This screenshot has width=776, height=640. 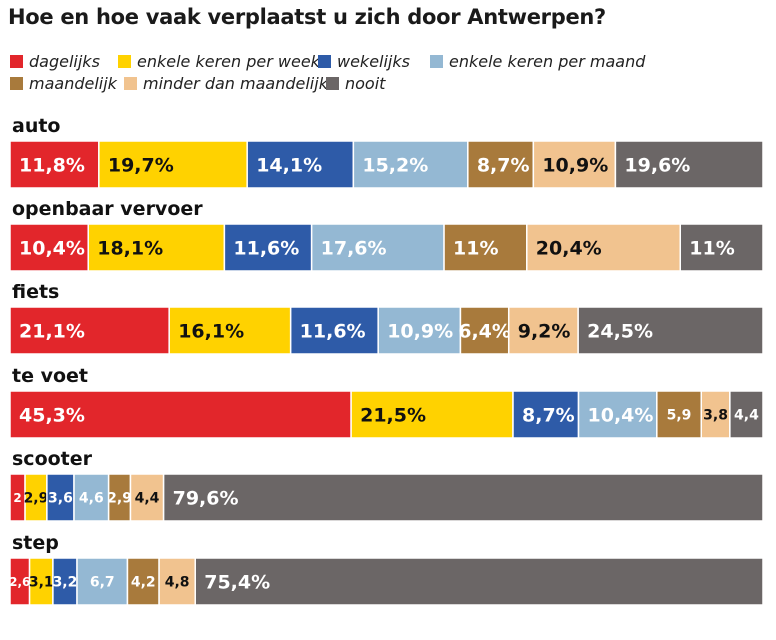 I want to click on category-label: step, so click(x=35, y=543).